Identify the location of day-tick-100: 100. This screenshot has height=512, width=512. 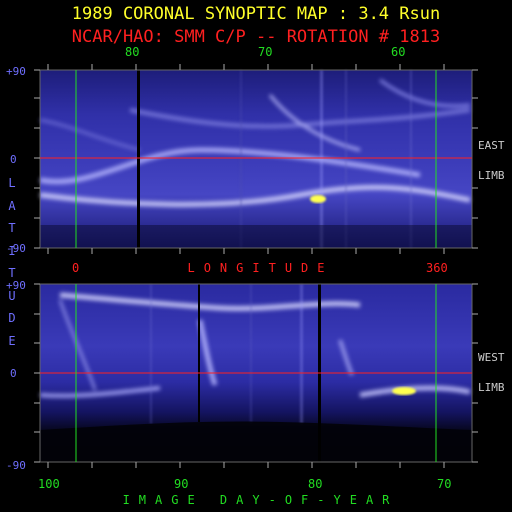
(49, 484).